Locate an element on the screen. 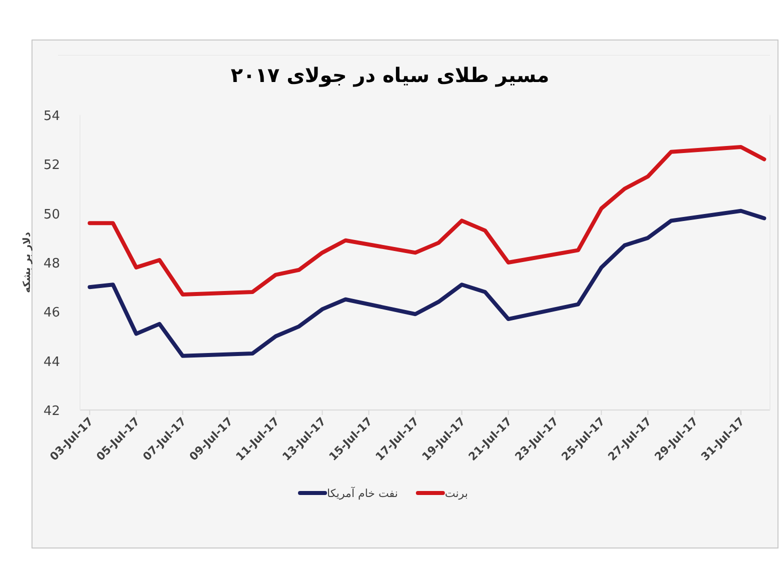 This screenshot has width=780, height=562. chart-title: مسیر طلای سیاه در جولای ۲۰۱۷ is located at coordinates (390, 75).